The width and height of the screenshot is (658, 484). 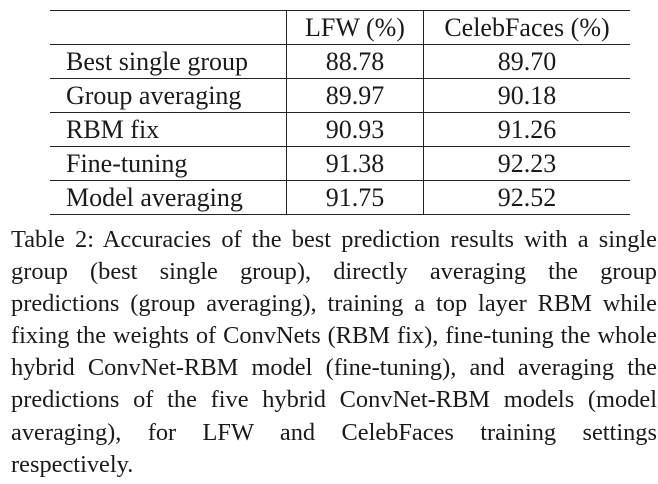 I want to click on lfw-cell: 88.78, so click(x=355, y=61).